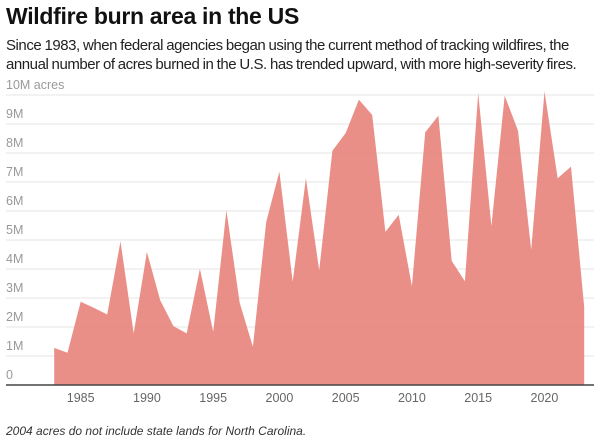 This screenshot has width=600, height=440. Describe the element at coordinates (14, 230) in the screenshot. I see `y-tick-label: 5M` at that location.